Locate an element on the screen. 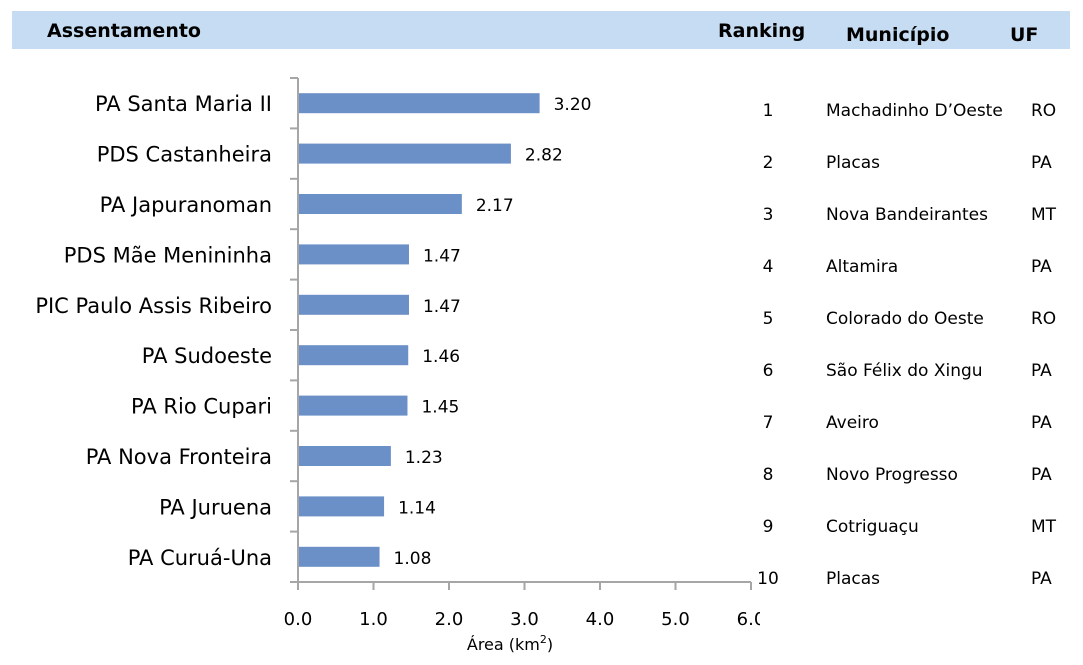  category-label: PA Rio Cupari is located at coordinates (201, 407).